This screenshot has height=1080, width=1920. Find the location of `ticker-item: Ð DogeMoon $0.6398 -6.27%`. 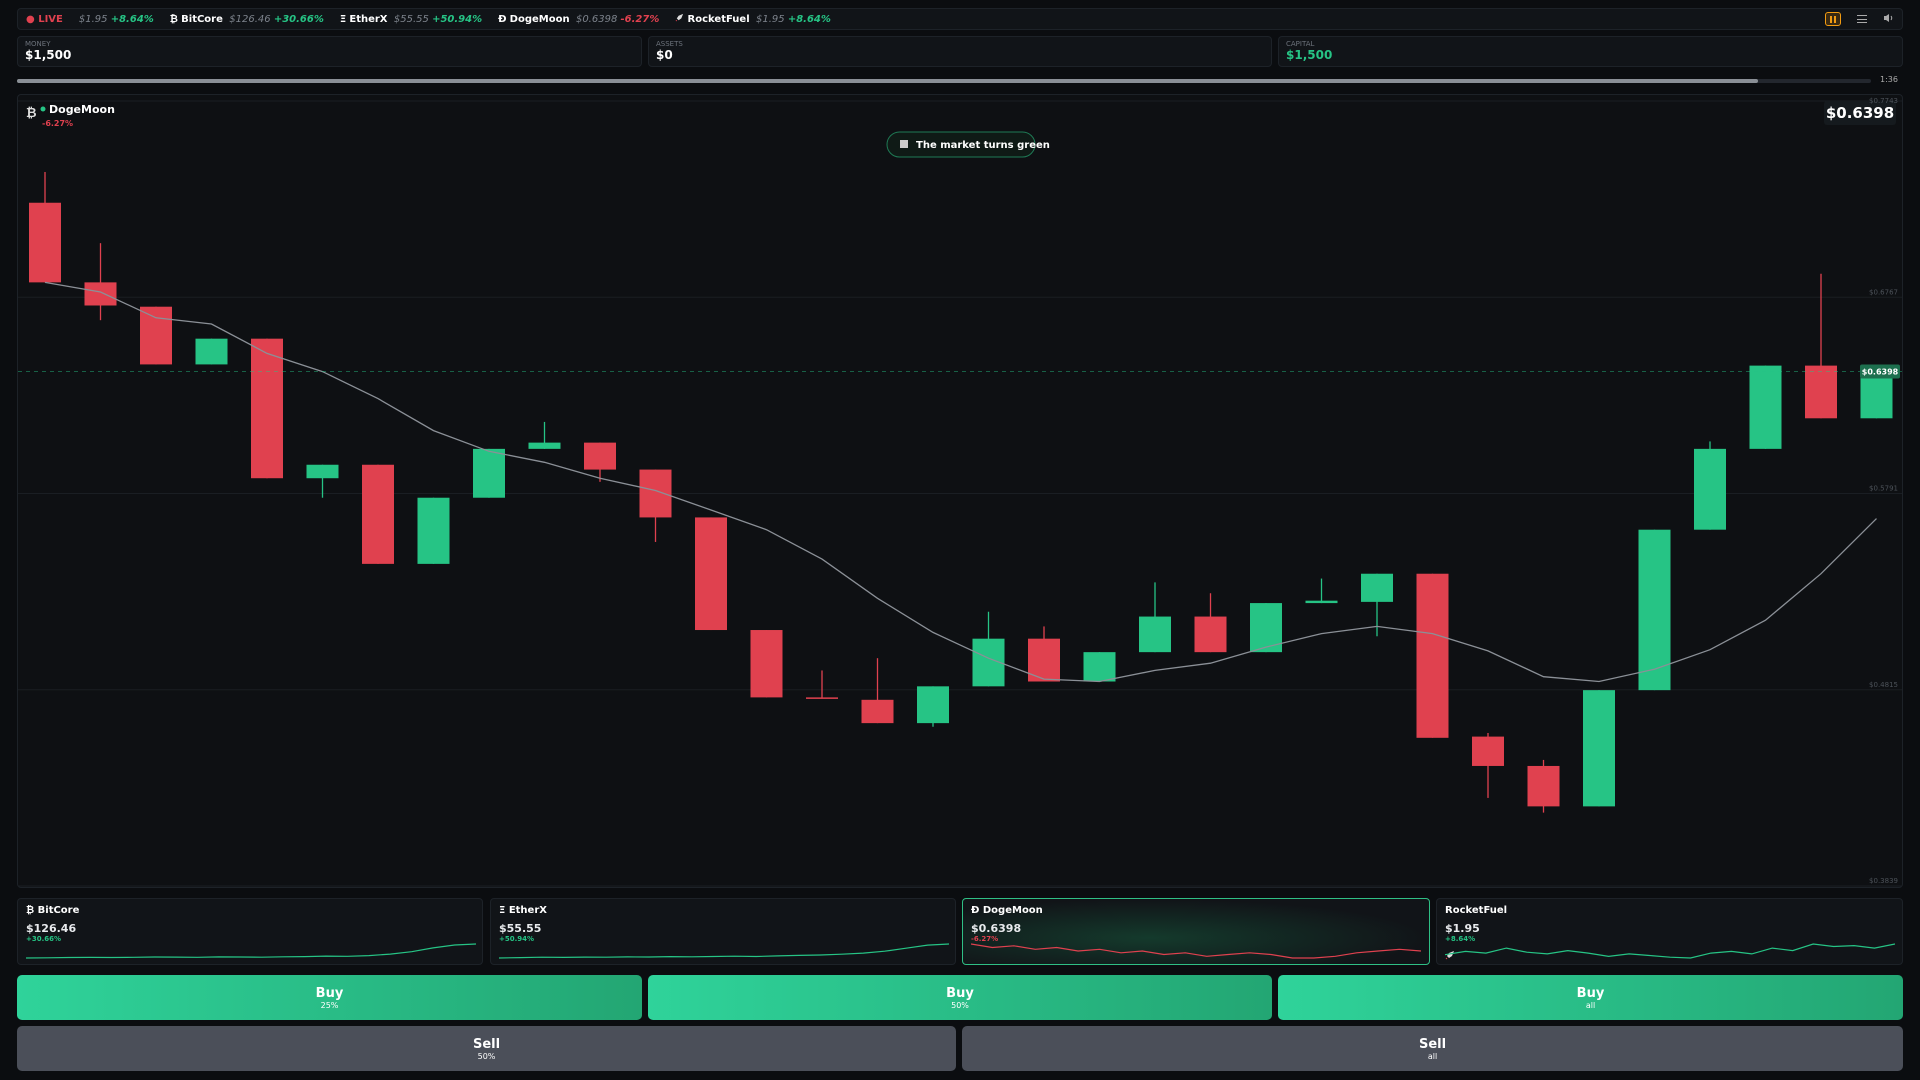

ticker-item: Ð DogeMoon $0.6398 -6.27% is located at coordinates (578, 19).